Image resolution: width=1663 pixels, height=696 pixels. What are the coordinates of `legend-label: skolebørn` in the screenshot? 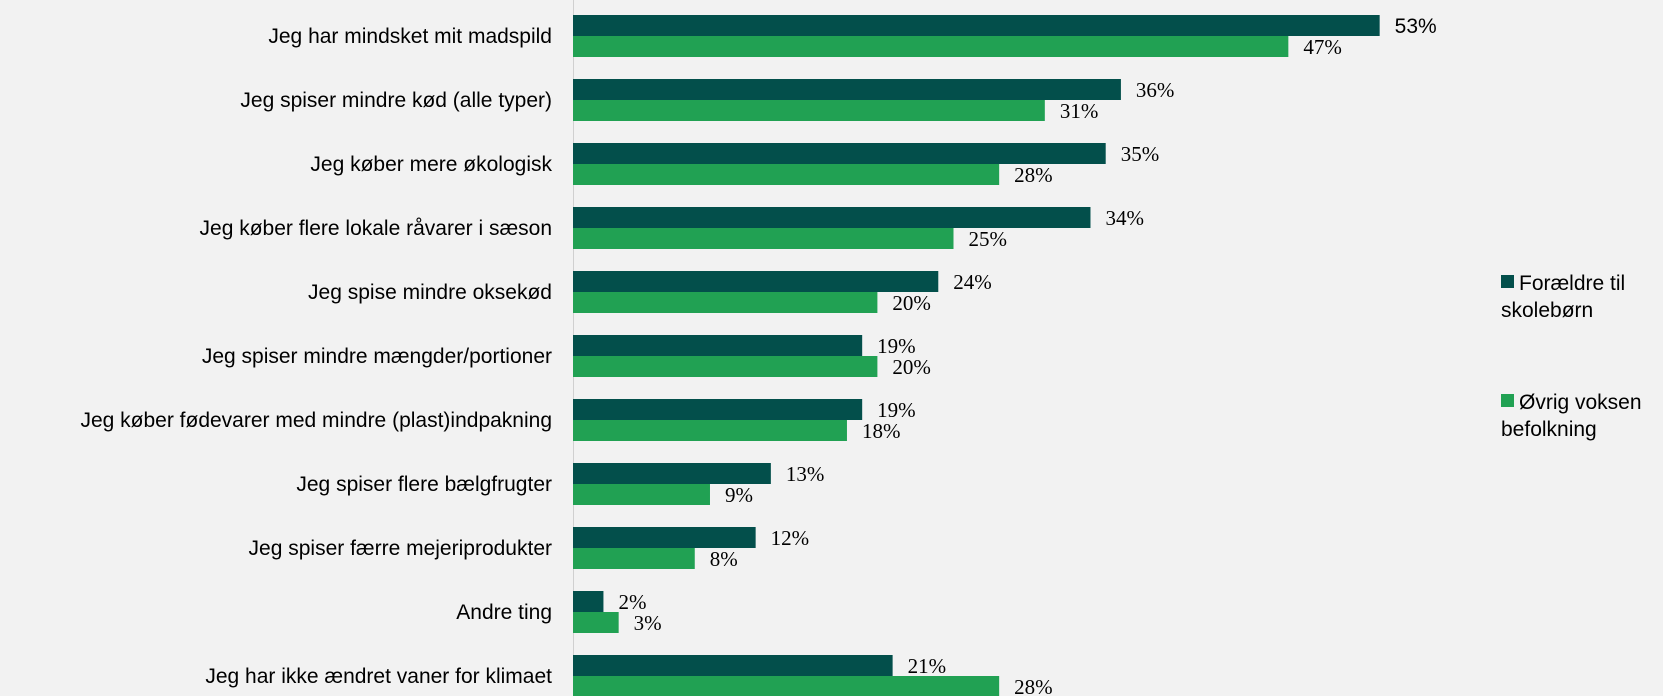 It's located at (1547, 310).